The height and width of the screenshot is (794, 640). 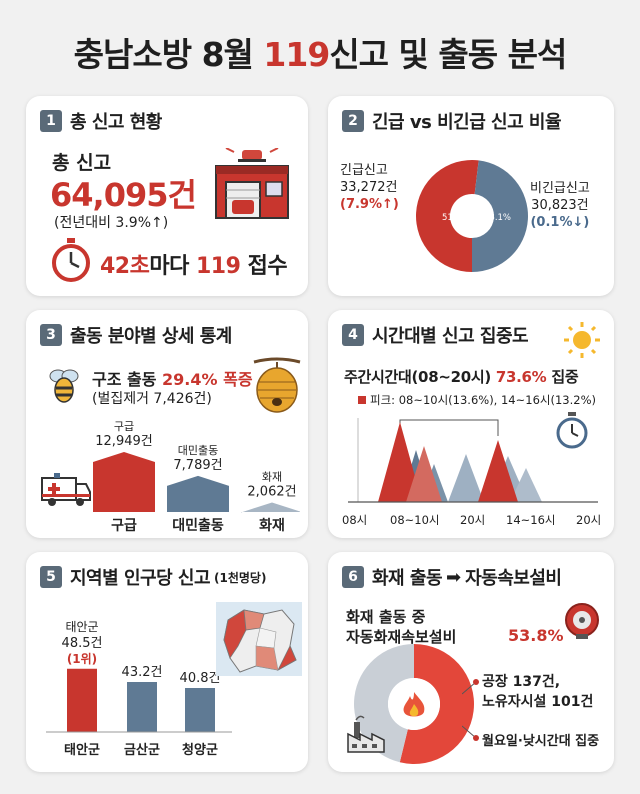 I want to click on card-title: 지역별 인구당 신고, so click(x=140, y=578).